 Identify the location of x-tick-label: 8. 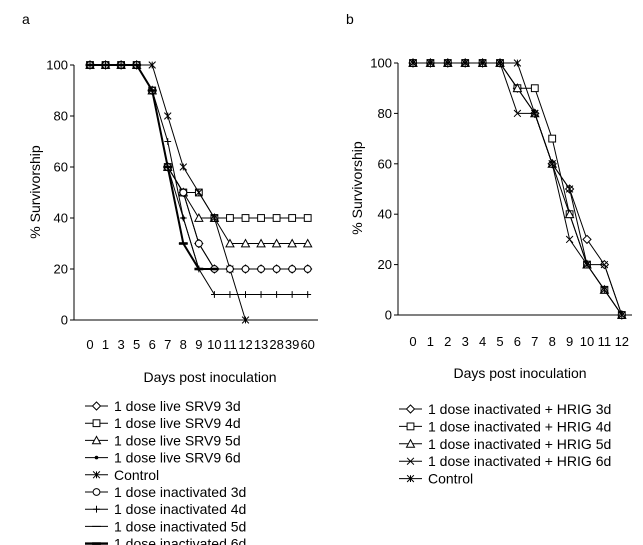
(183, 344).